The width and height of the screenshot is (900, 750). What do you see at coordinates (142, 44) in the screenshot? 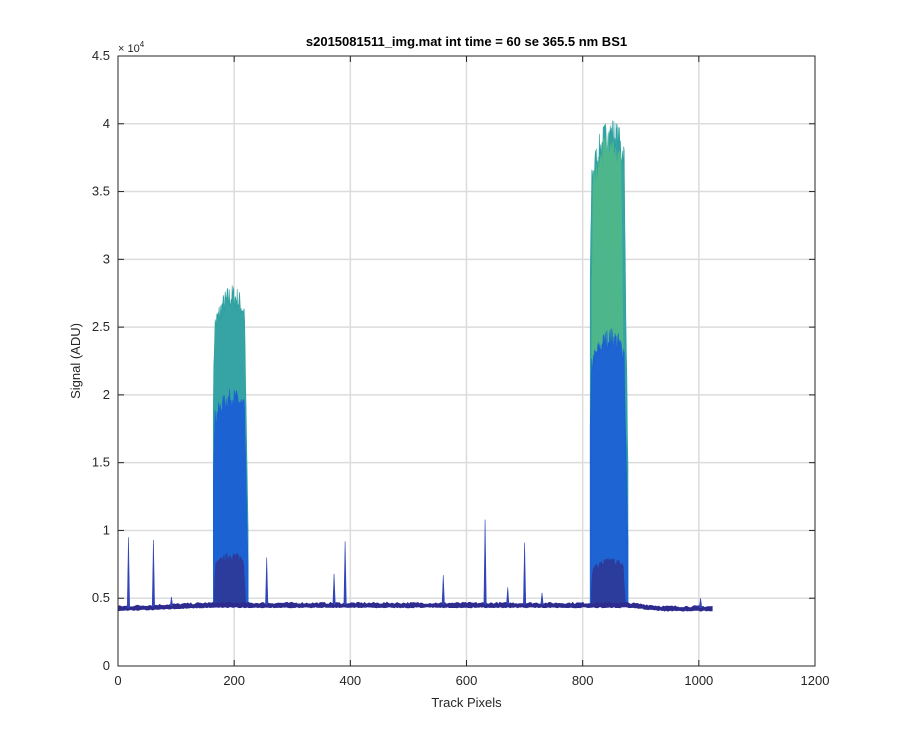
I see `y-exponent-power: 4` at bounding box center [142, 44].